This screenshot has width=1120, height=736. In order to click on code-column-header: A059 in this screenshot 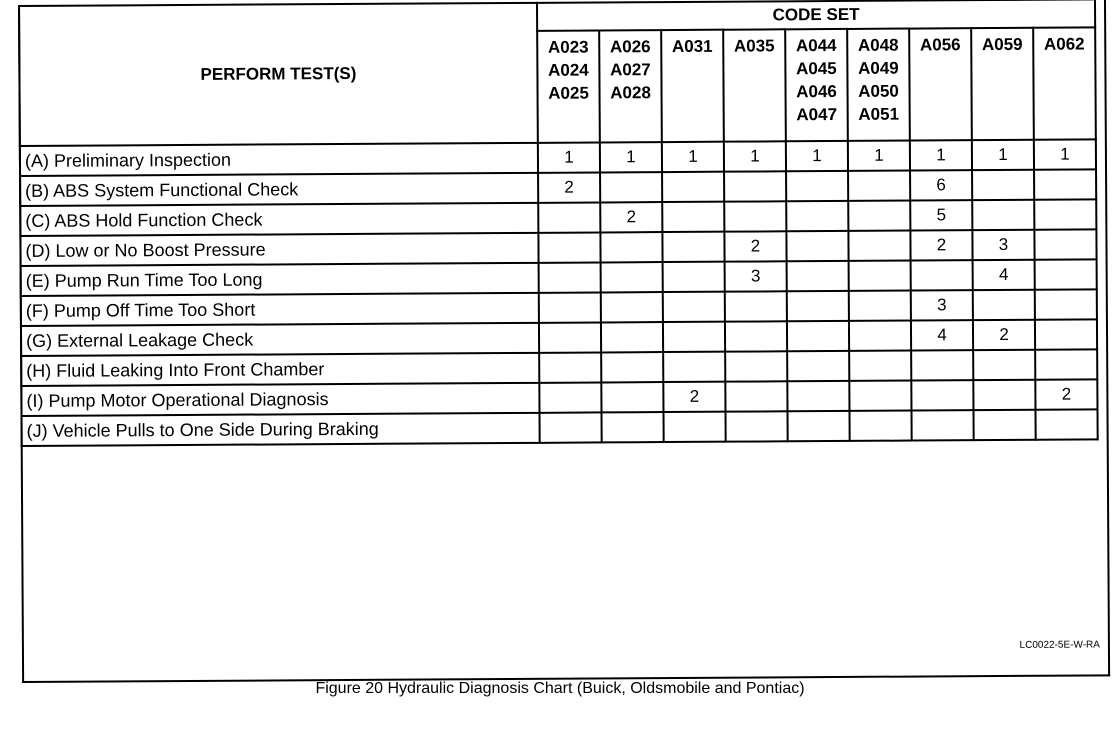, I will do `click(1002, 84)`.